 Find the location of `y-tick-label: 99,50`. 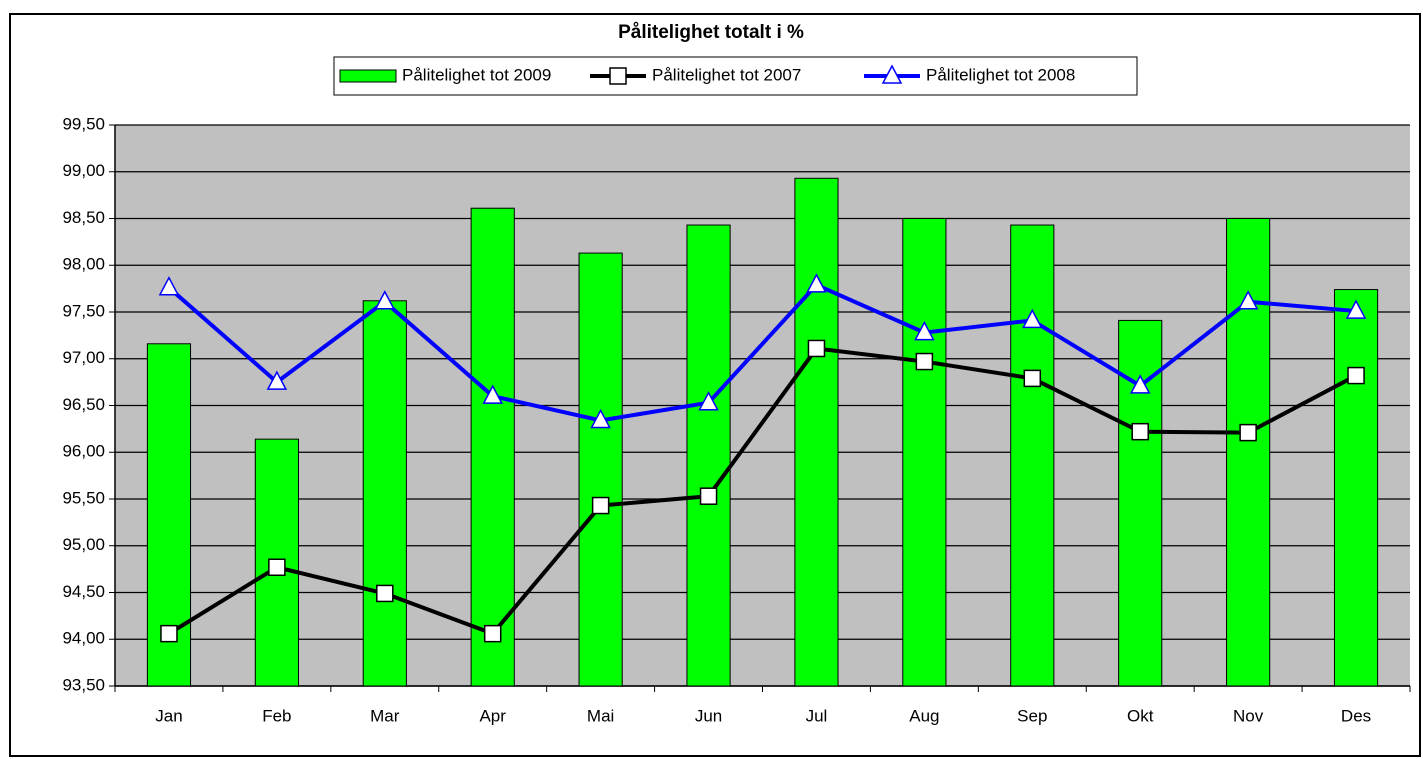

y-tick-label: 99,50 is located at coordinates (83, 123).